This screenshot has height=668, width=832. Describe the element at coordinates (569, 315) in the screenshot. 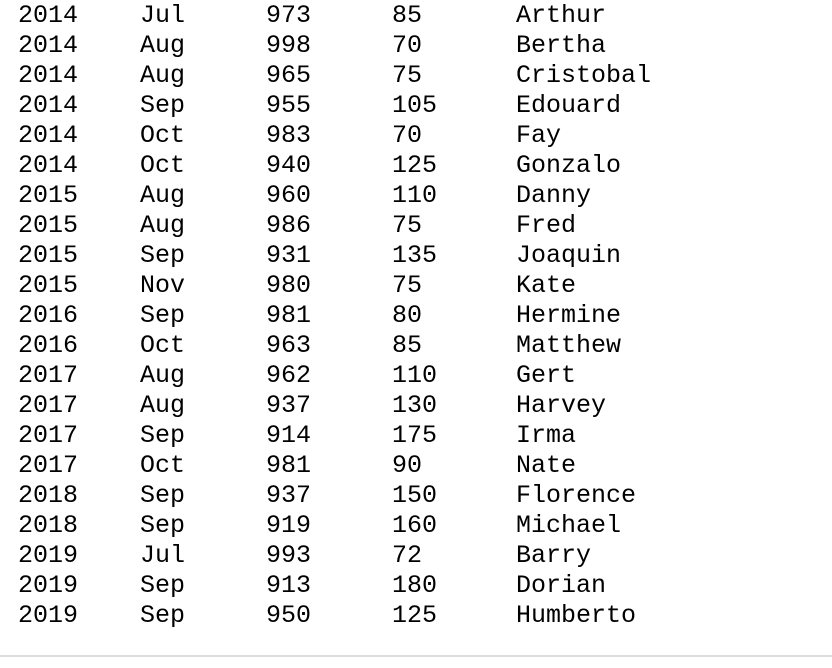

I see `name-cell: Hermine` at that location.